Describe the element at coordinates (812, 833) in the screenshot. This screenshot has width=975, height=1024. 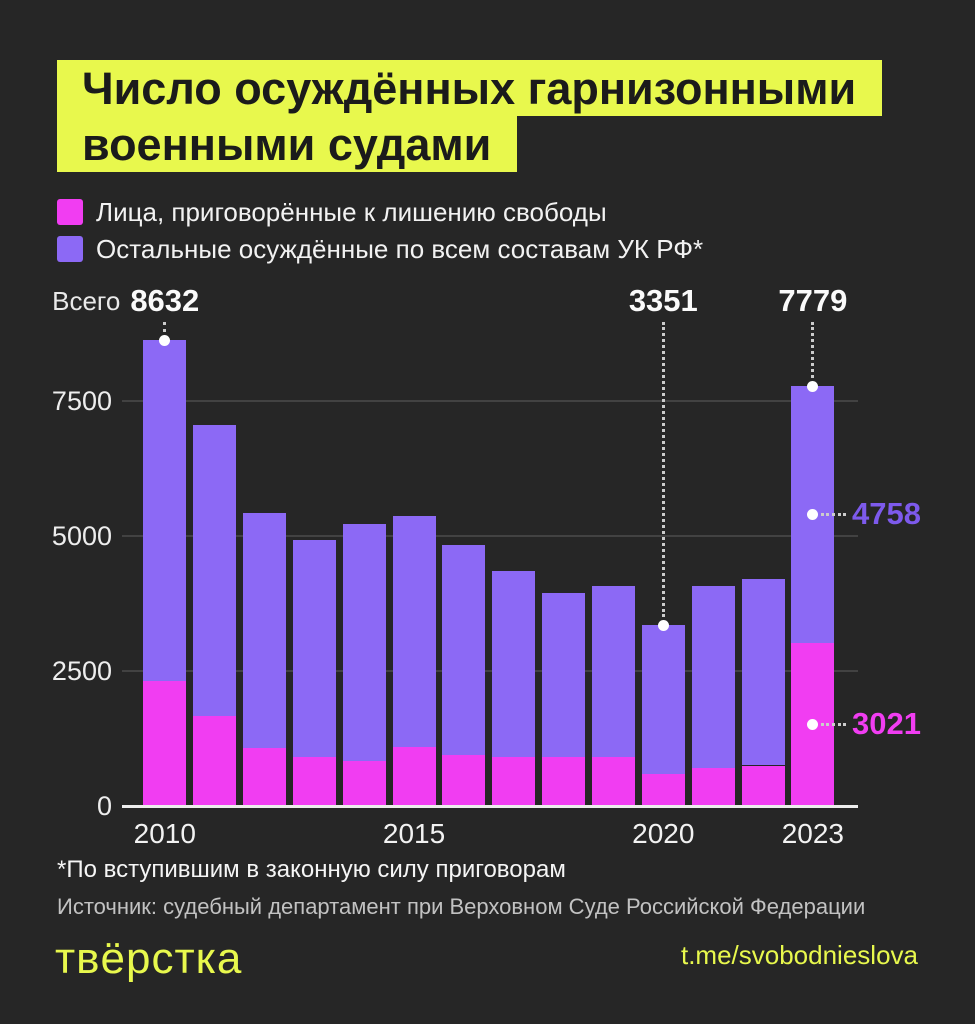
I see `x-axis-label-2023: 2023` at that location.